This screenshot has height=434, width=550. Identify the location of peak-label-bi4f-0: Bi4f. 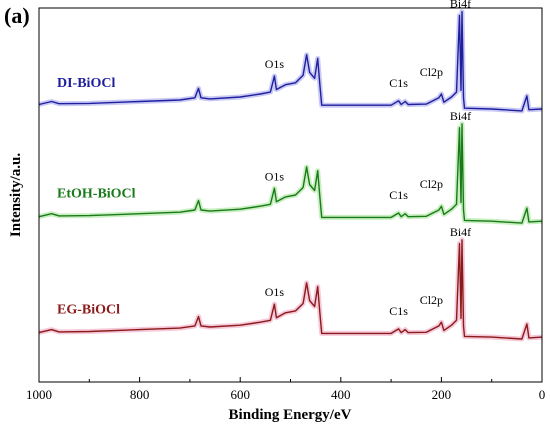
(460, 5).